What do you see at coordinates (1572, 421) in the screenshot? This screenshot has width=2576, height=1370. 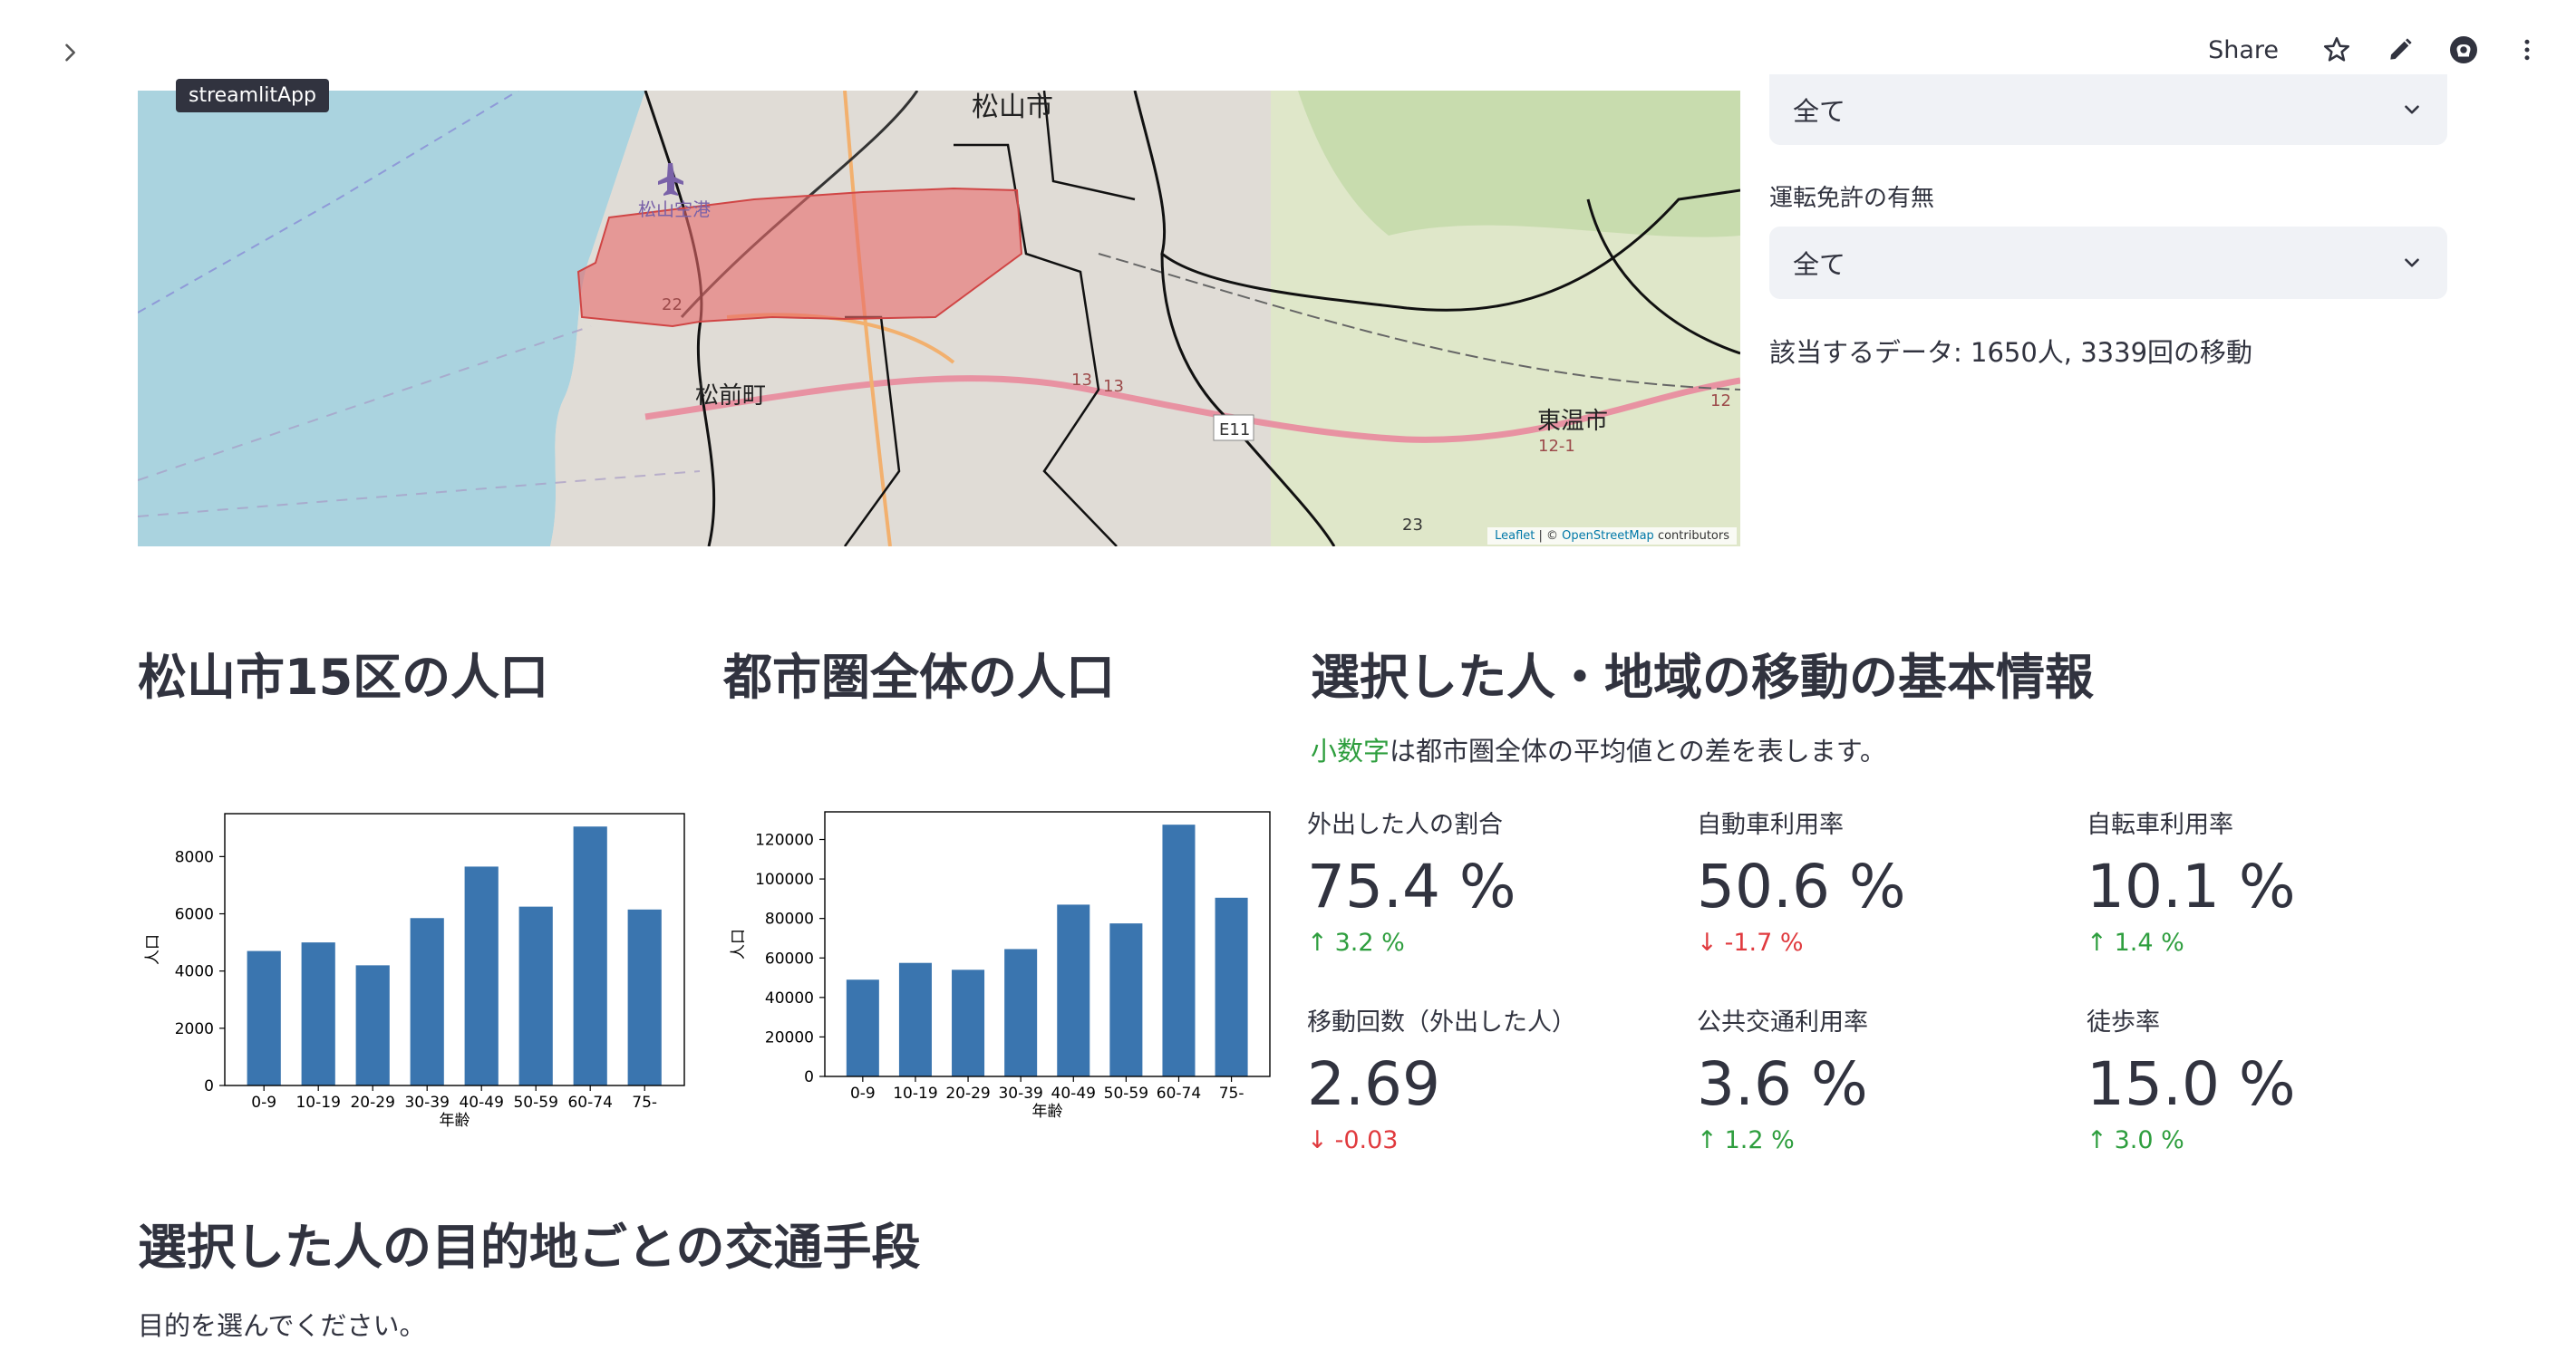 I see `map-label-toon: 東温市` at bounding box center [1572, 421].